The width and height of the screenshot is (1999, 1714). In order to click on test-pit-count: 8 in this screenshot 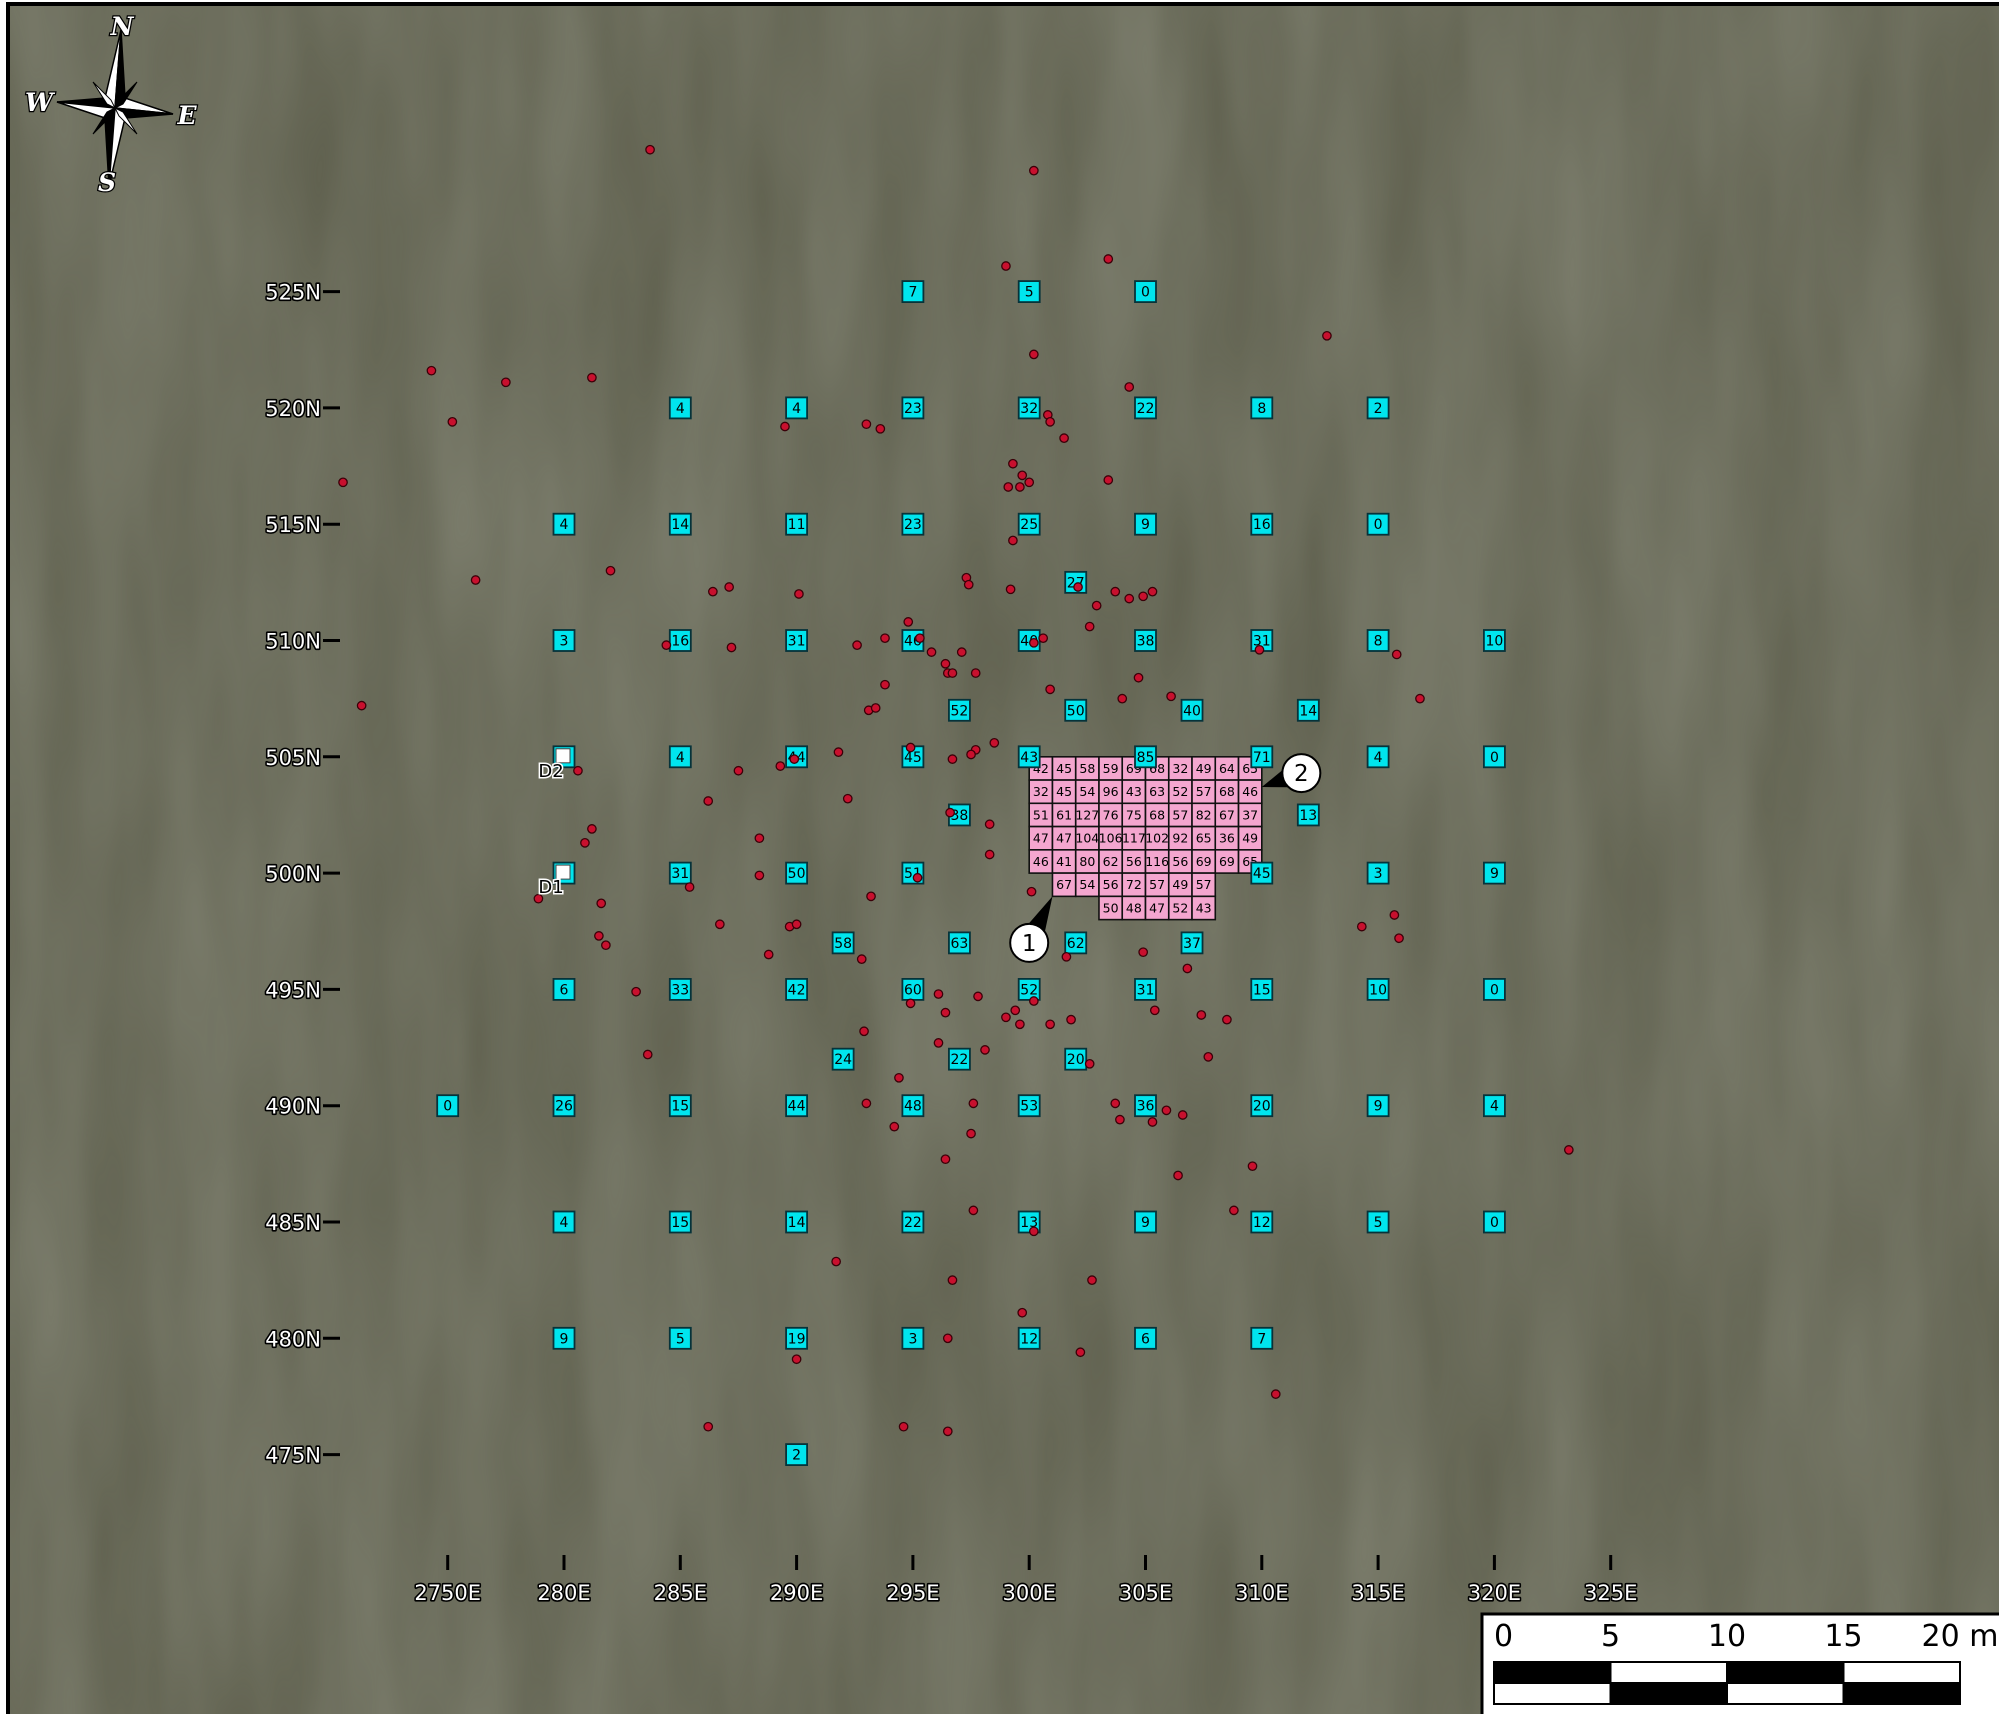, I will do `click(1261, 409)`.